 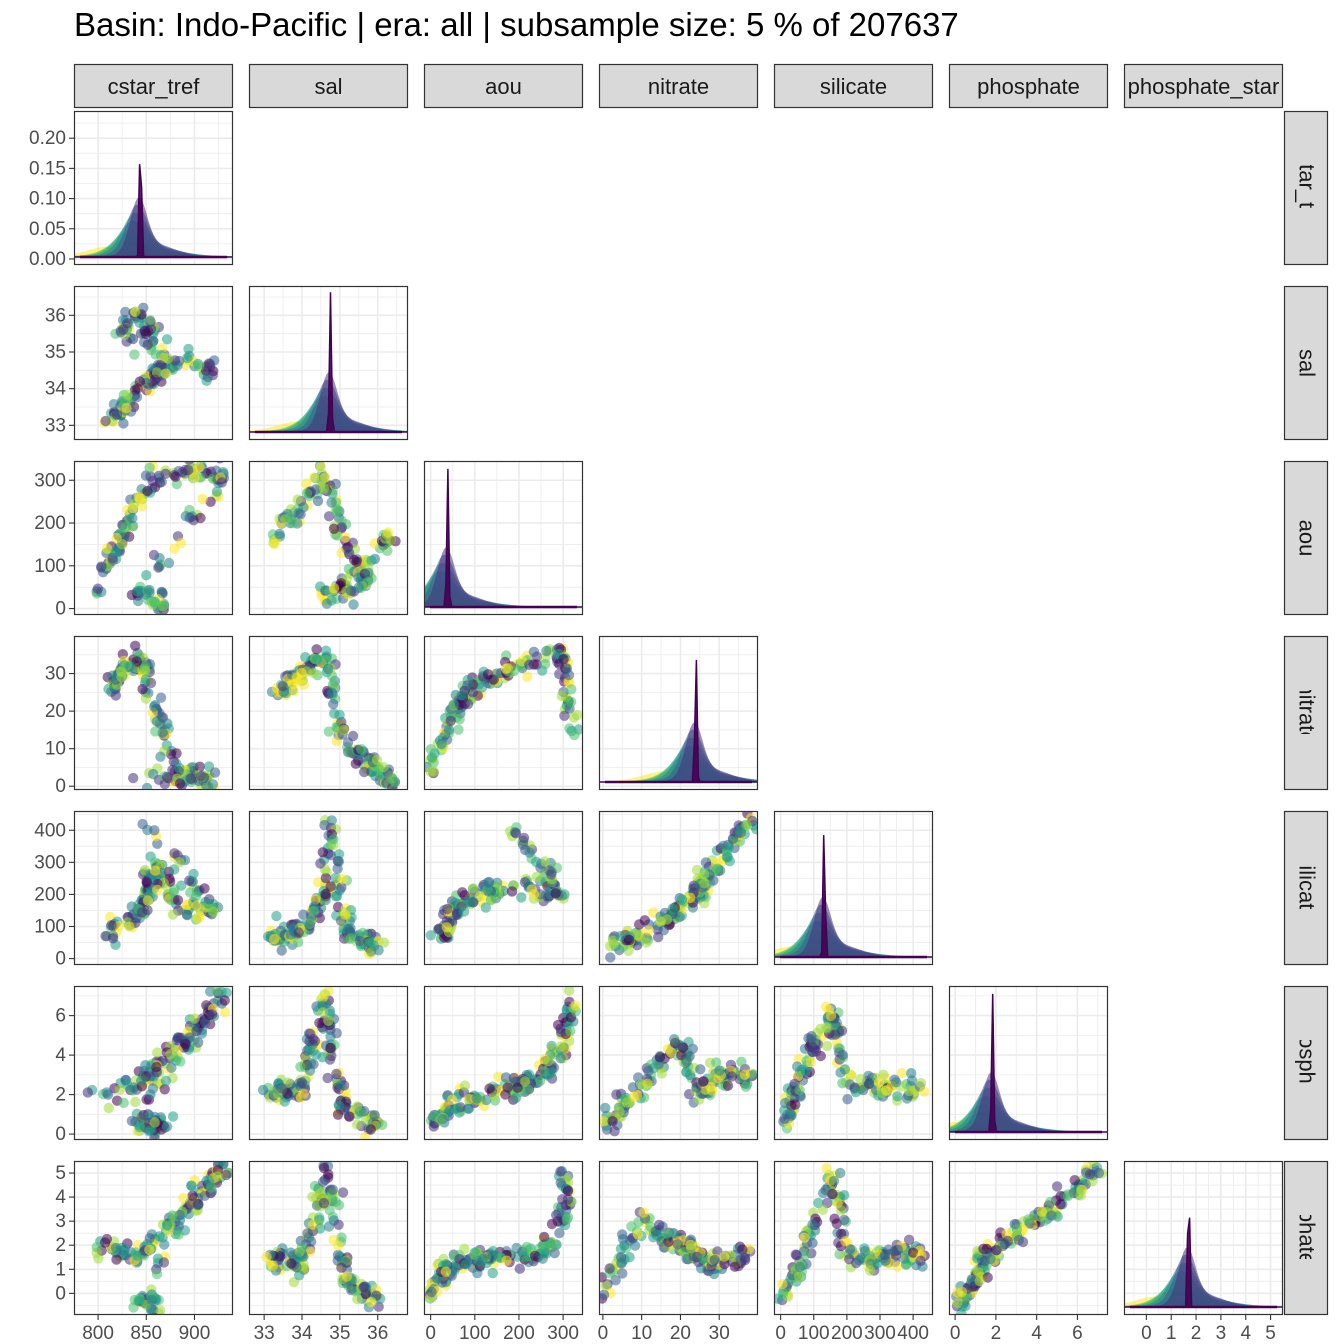 What do you see at coordinates (719, 1333) in the screenshot?
I see `x-tick-label: 30` at bounding box center [719, 1333].